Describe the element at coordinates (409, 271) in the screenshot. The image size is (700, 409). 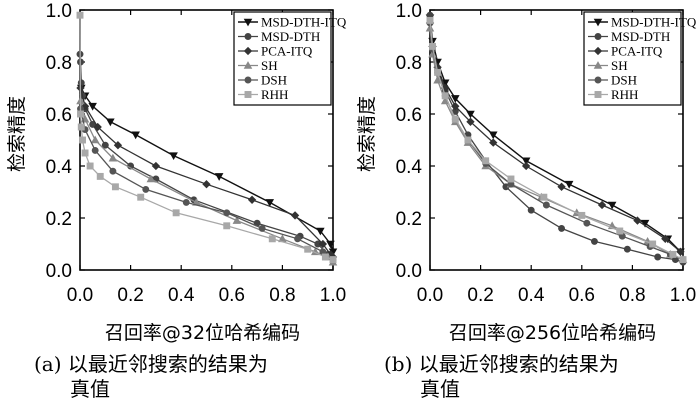
I see `y-tick-label: 0.0` at that location.